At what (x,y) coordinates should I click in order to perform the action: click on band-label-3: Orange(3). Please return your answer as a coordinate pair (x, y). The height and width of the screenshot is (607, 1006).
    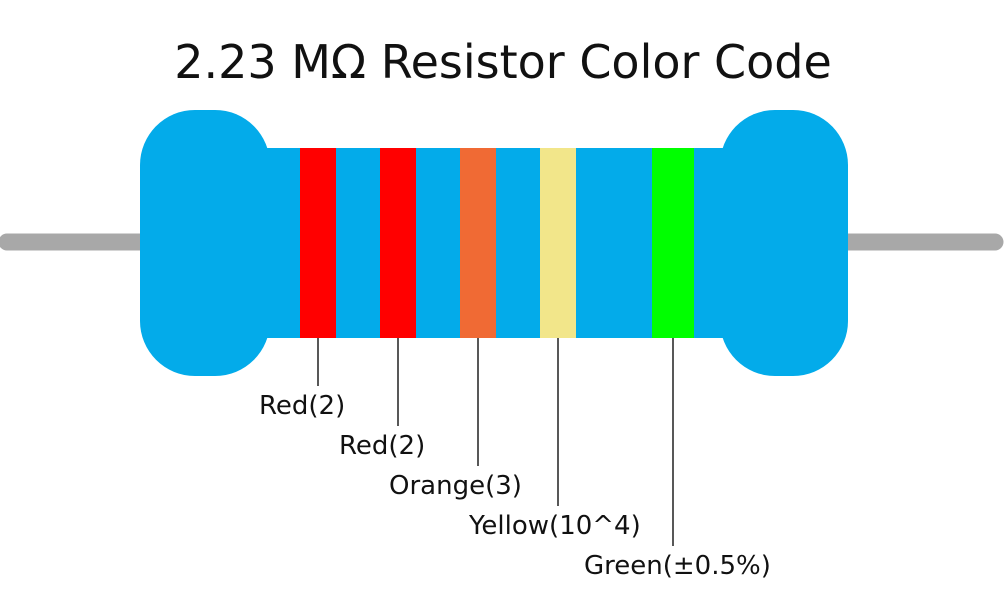
    Looking at the image, I should click on (455, 486).